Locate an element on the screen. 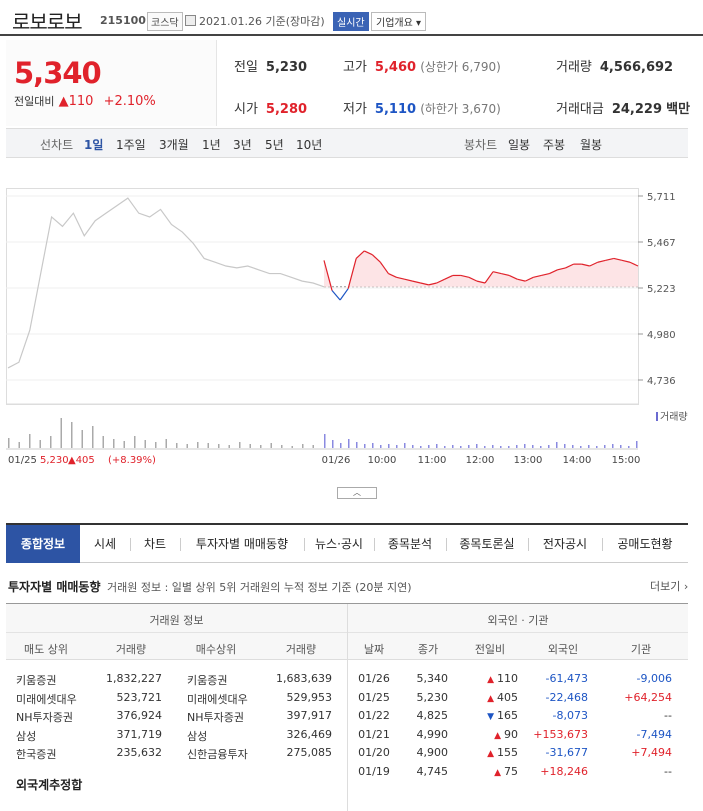  period-1d: 1일 is located at coordinates (94, 145).